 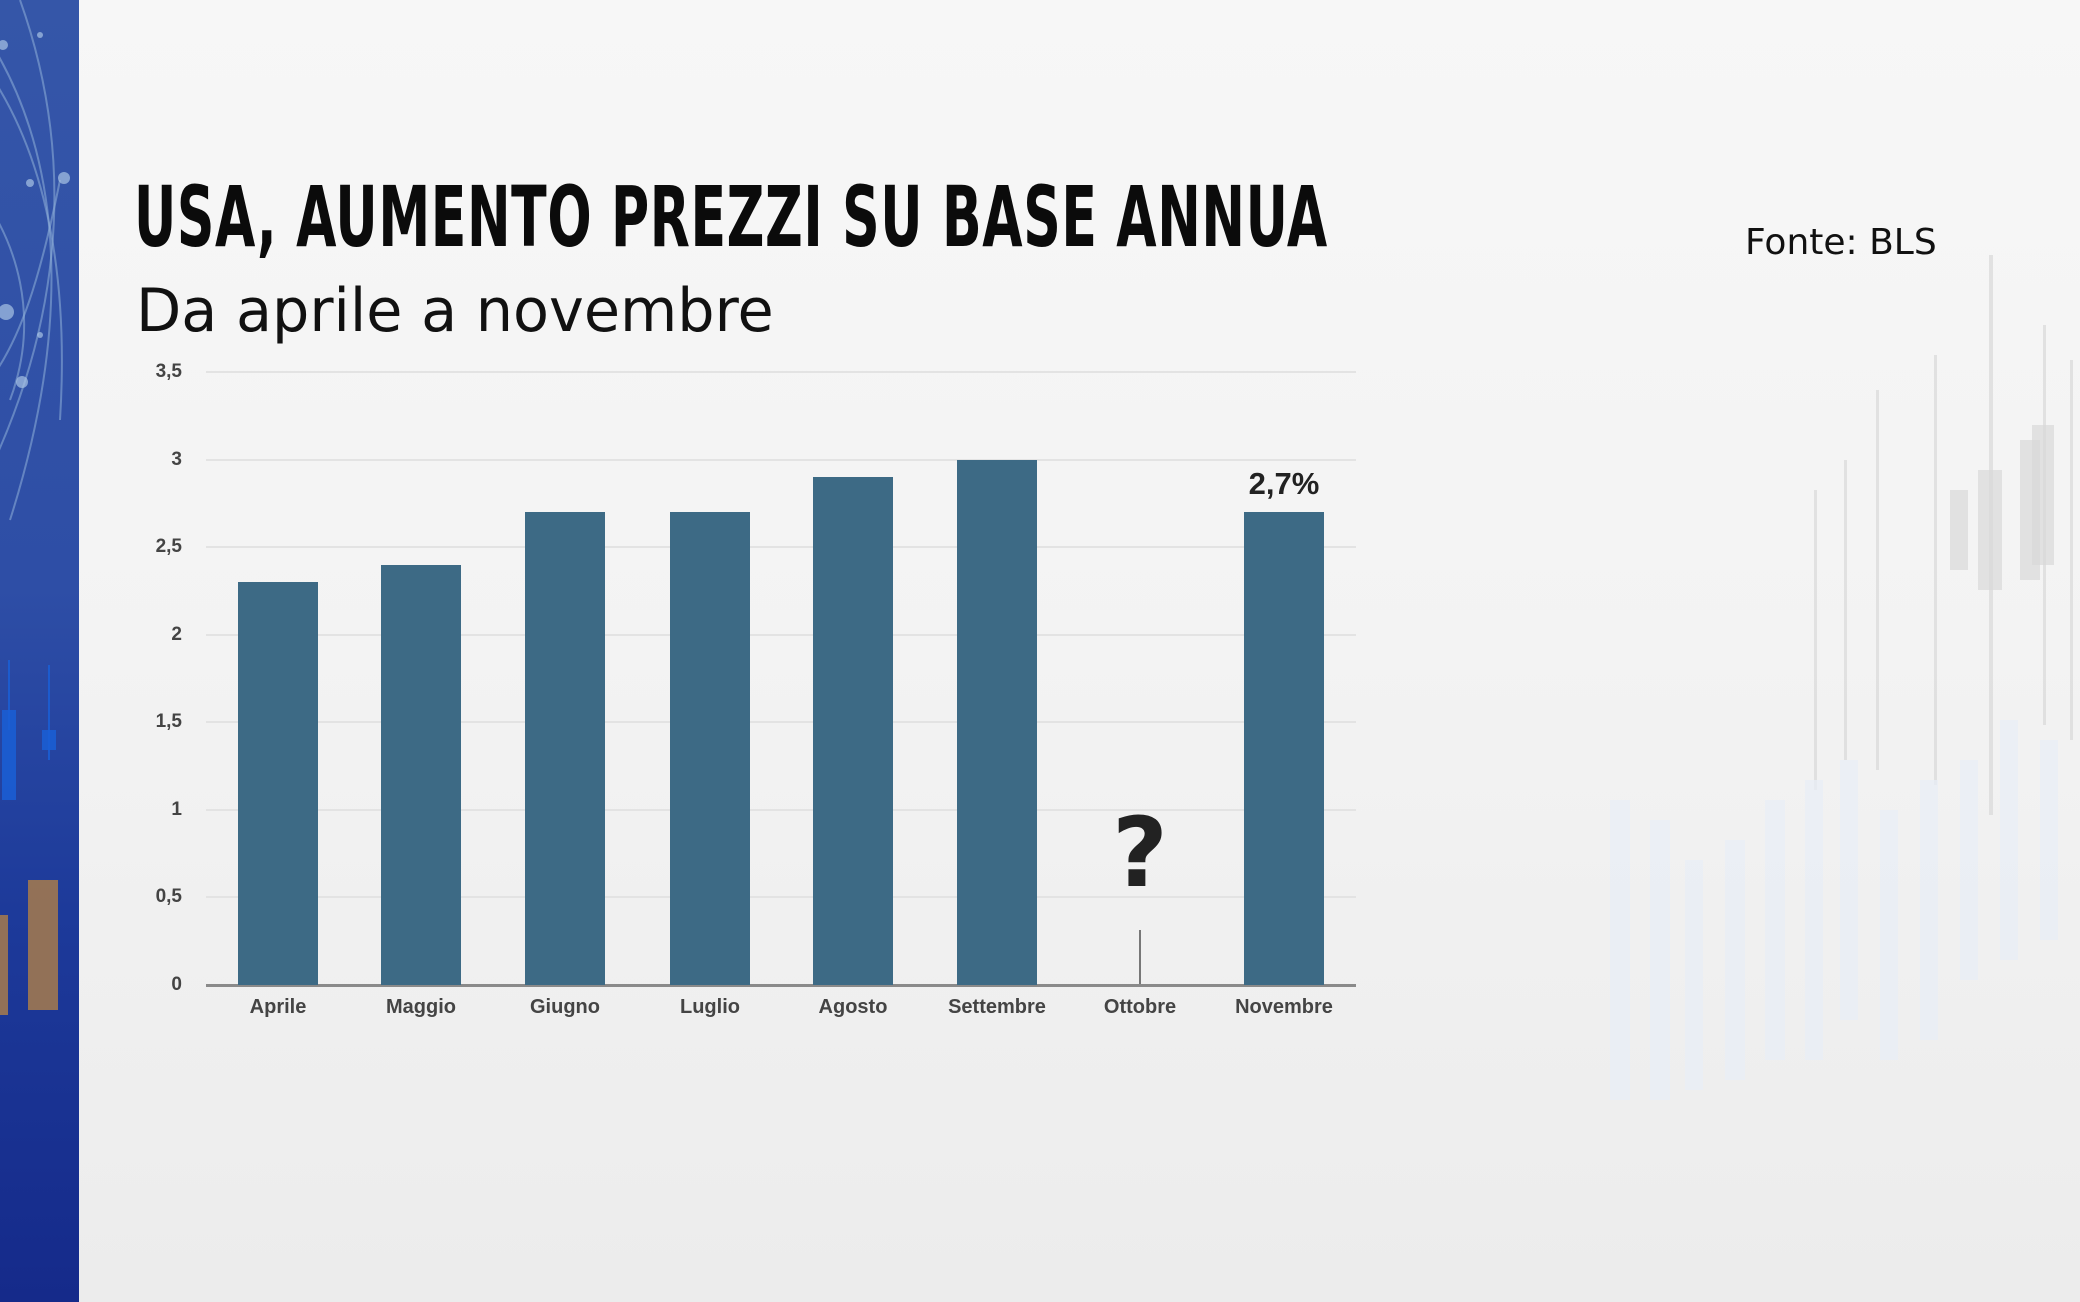 I want to click on left-decorative-sidebar, so click(x=39, y=651).